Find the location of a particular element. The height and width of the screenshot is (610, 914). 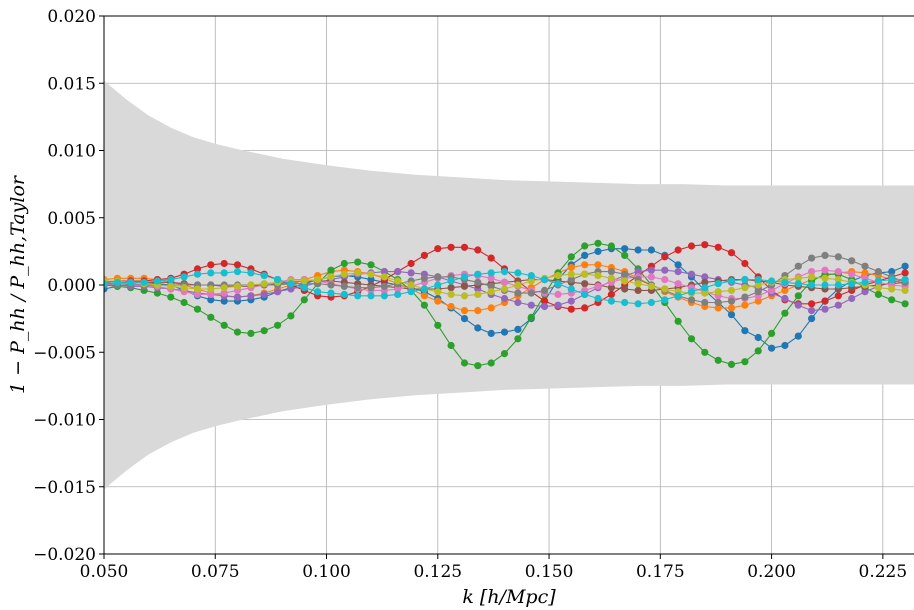

x-tick-label: 0.175 is located at coordinates (660, 572).